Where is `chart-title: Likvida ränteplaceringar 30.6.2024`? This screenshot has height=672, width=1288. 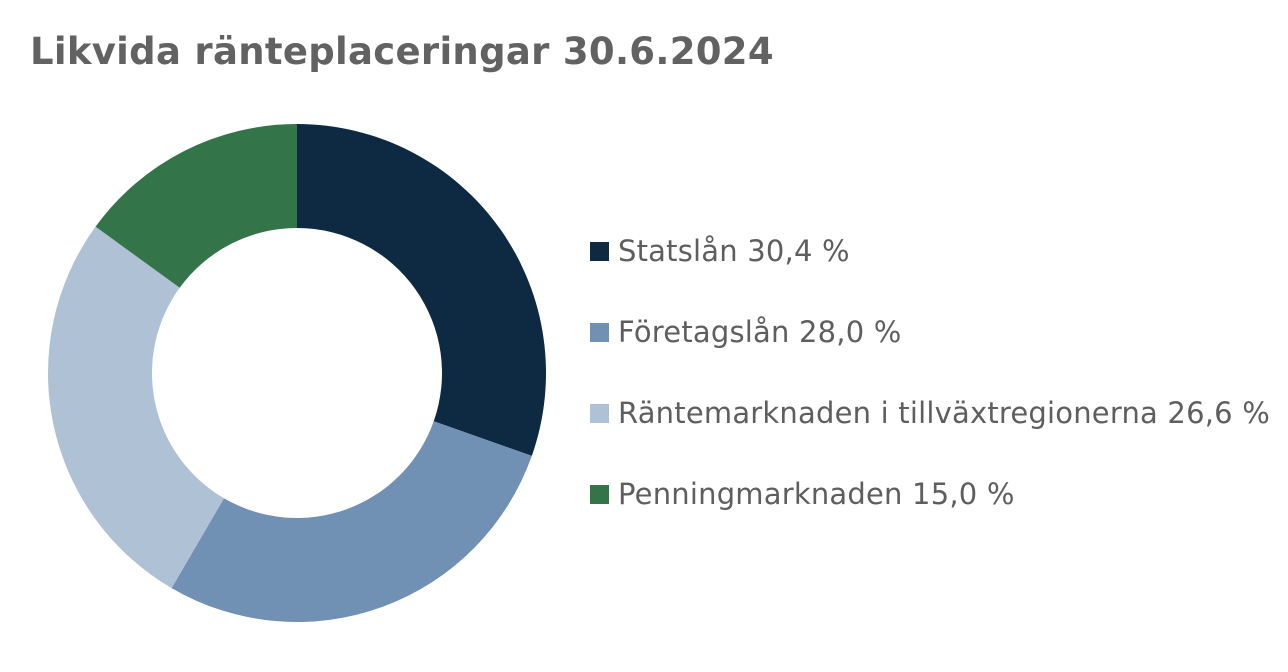 chart-title: Likvida ränteplaceringar 30.6.2024 is located at coordinates (402, 51).